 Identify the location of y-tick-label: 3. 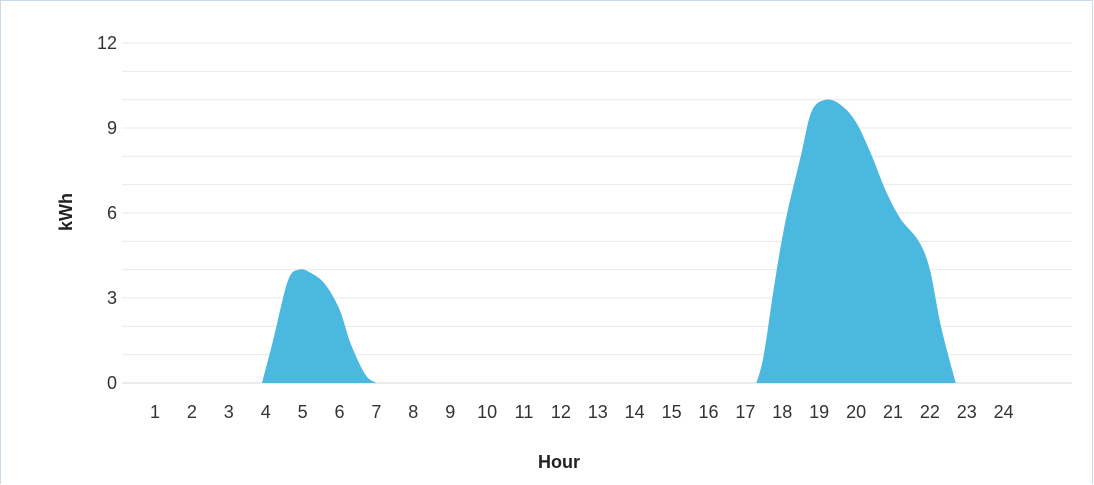
(112, 298).